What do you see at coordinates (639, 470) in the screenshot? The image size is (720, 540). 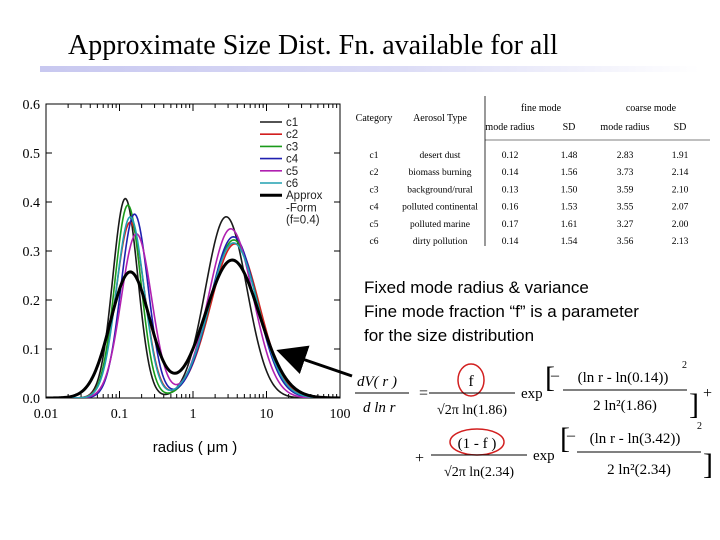 I see `term2-exp-den: 2 ln²(2.34)` at bounding box center [639, 470].